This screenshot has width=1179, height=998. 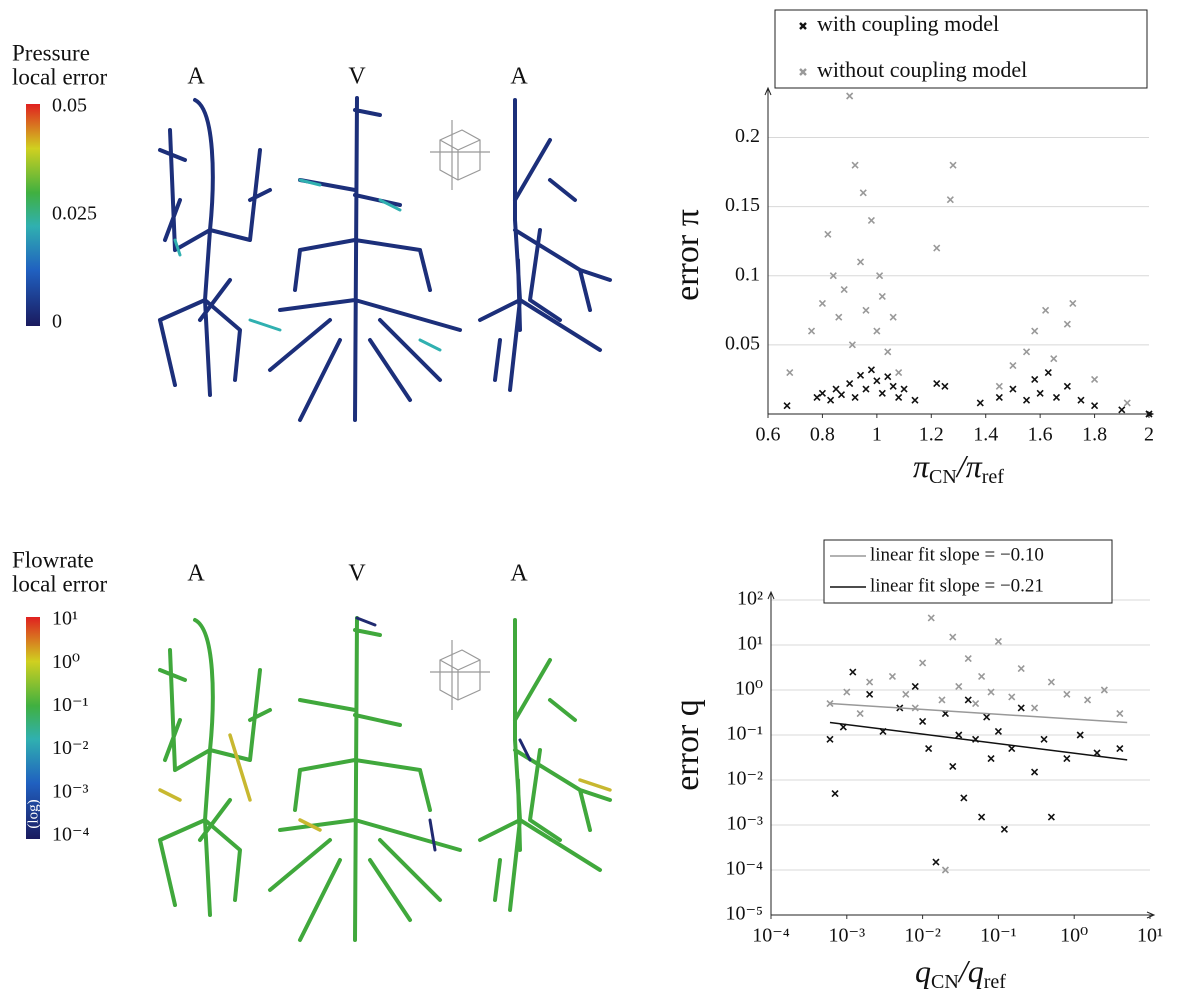 I want to click on view-label: A, so click(x=196, y=574).